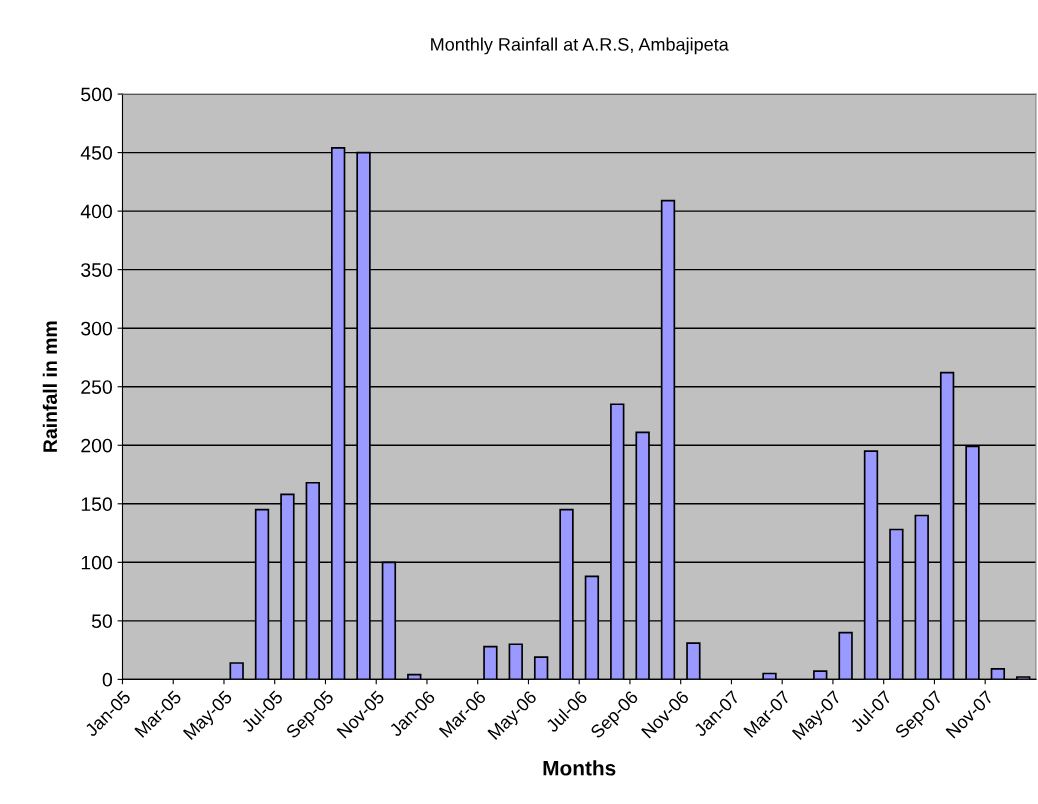 The height and width of the screenshot is (804, 1038). I want to click on y-tick-label: 50, so click(101, 621).